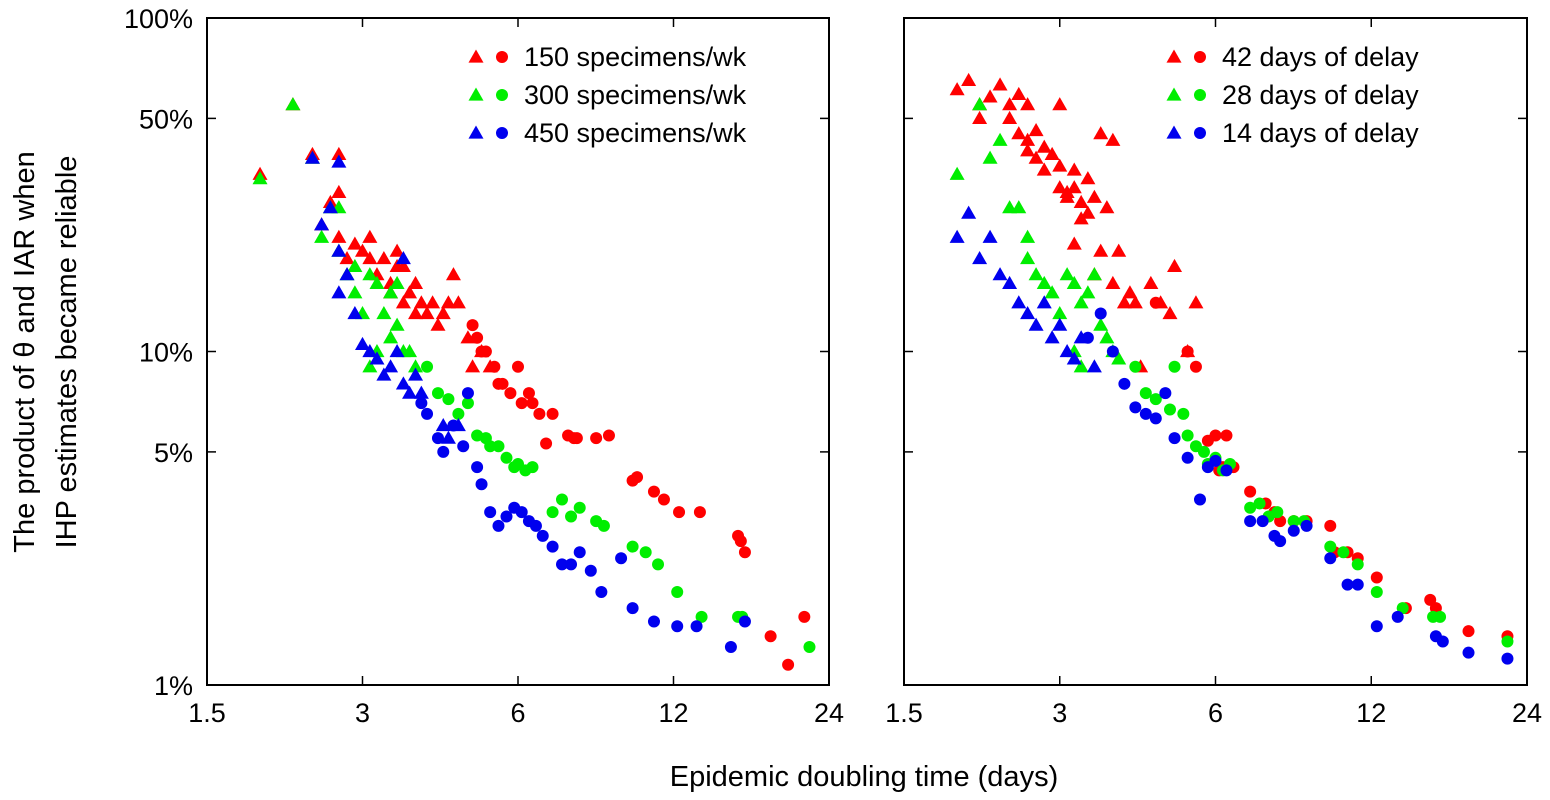  I want to click on legend-label: 450 specimens/wk, so click(635, 133).